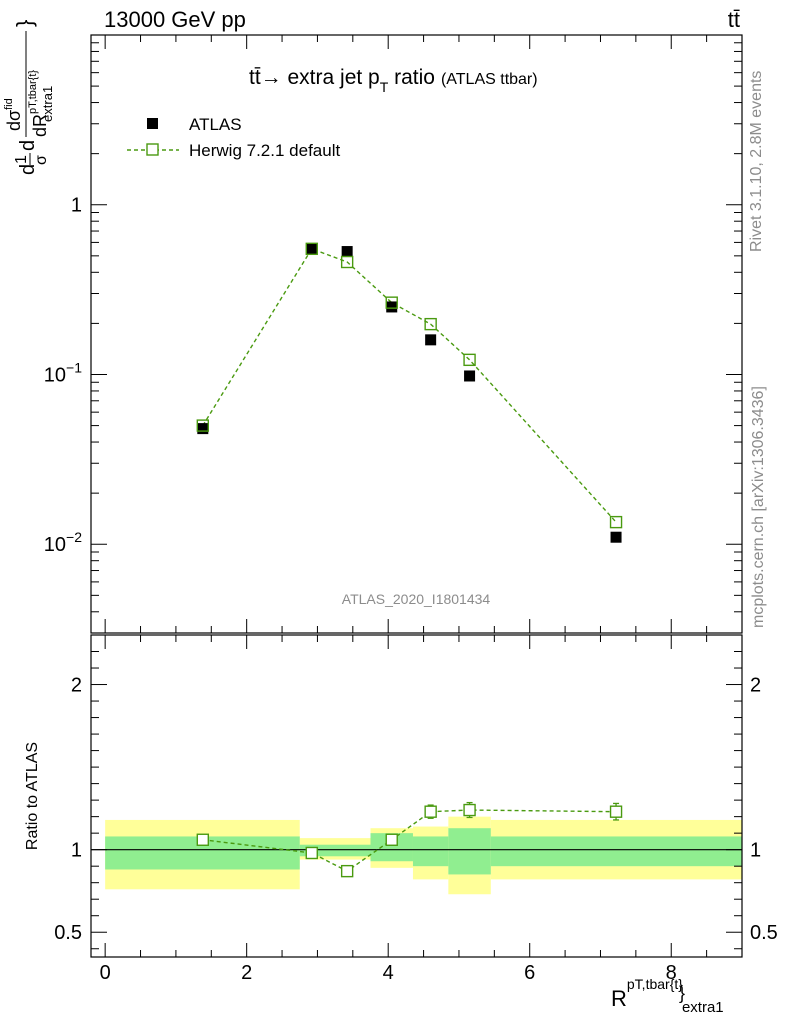  What do you see at coordinates (764, 933) in the screenshot?
I see `ratio-y-tick-label-right: 0.5` at bounding box center [764, 933].